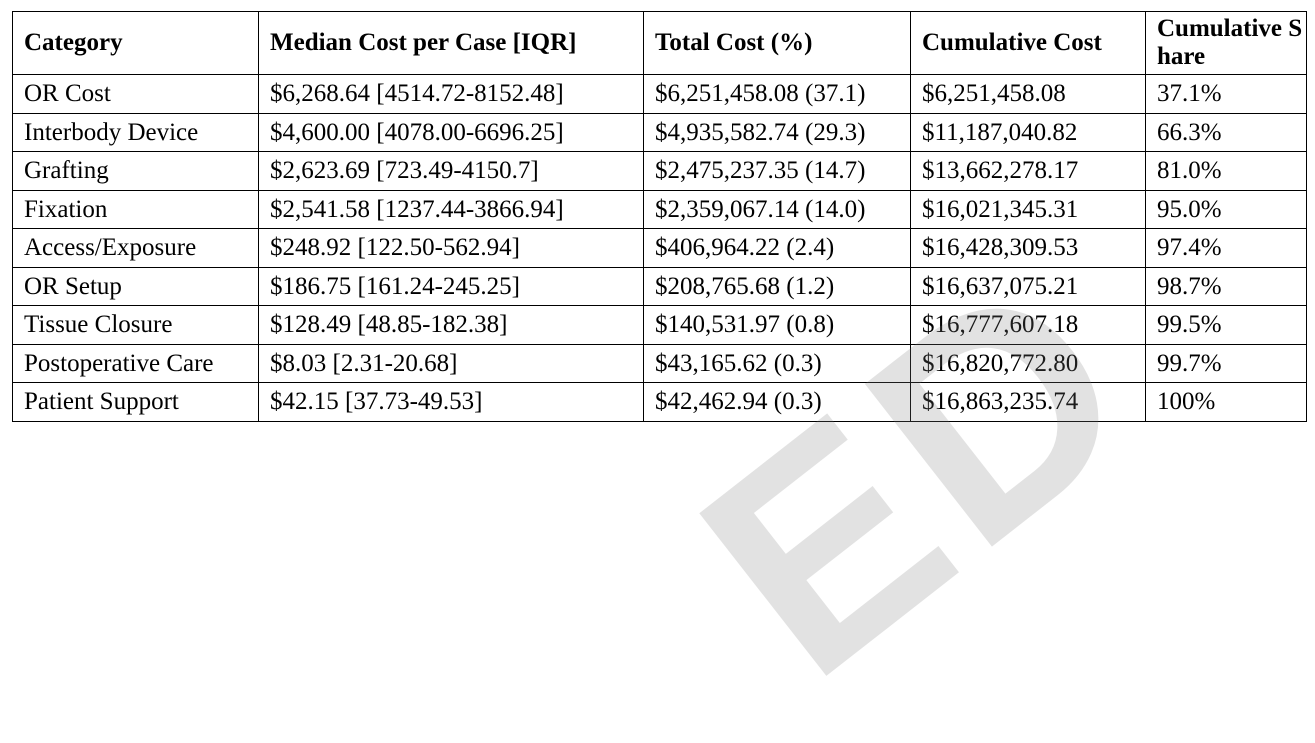 This screenshot has height=743, width=1315. I want to click on cell-median-cost: $42.15 [37.73-49.53], so click(451, 402).